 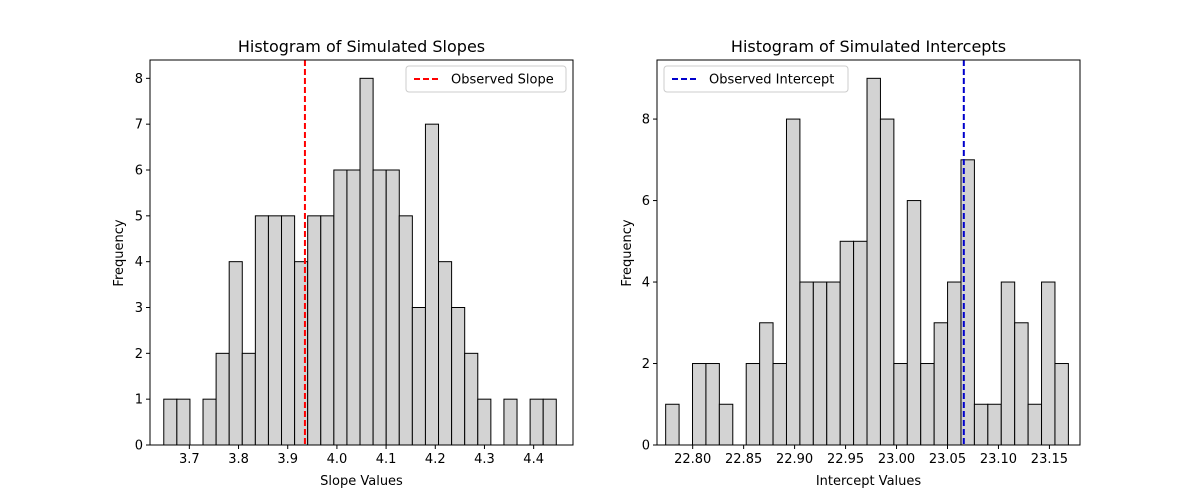 I want to click on y-tick-label: 3, so click(x=139, y=308).